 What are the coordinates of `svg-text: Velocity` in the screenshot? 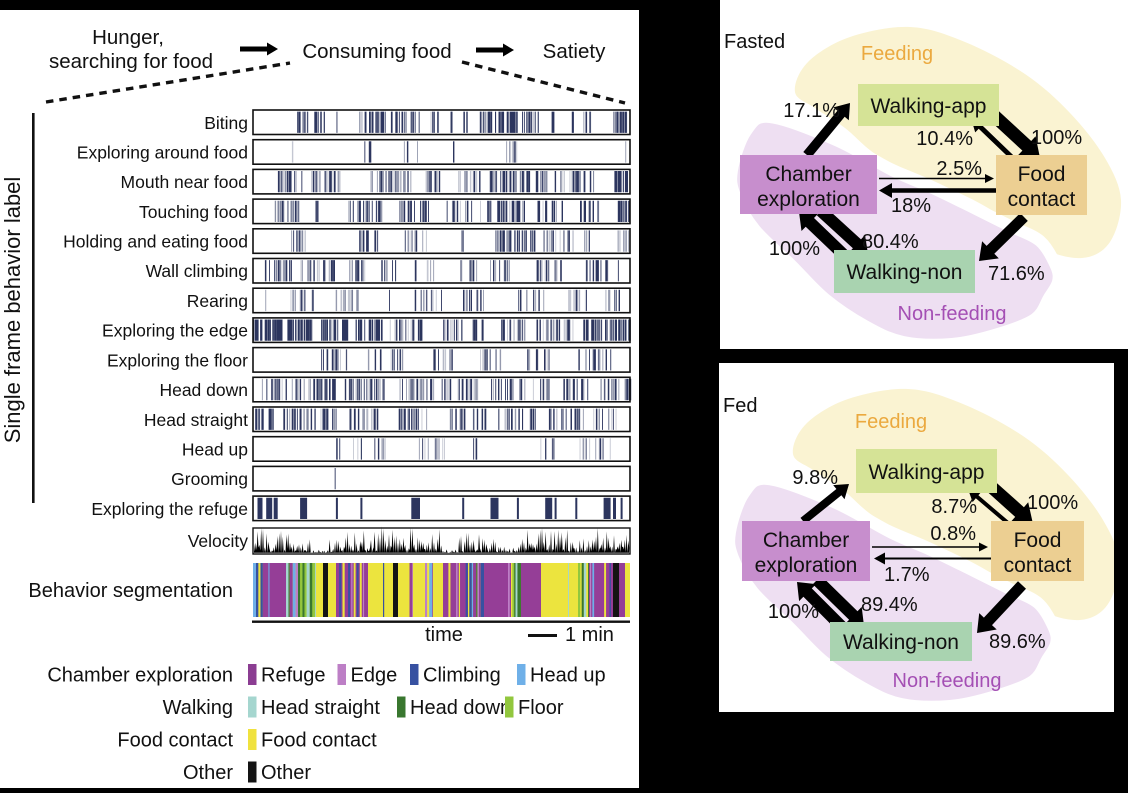 It's located at (218, 541).